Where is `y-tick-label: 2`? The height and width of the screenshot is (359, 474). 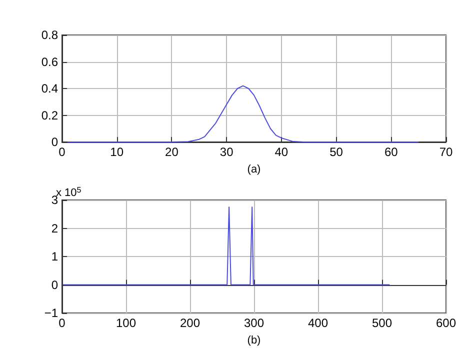
y-tick-label: 2 is located at coordinates (54, 228).